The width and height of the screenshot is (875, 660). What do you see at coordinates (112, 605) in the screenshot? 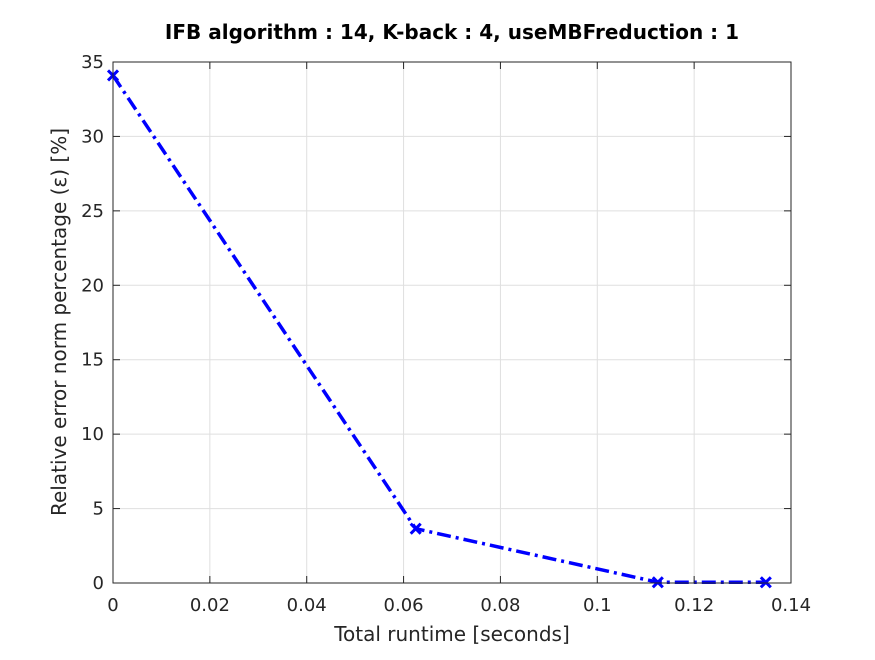
I see `x-tick-label: 0` at bounding box center [112, 605].